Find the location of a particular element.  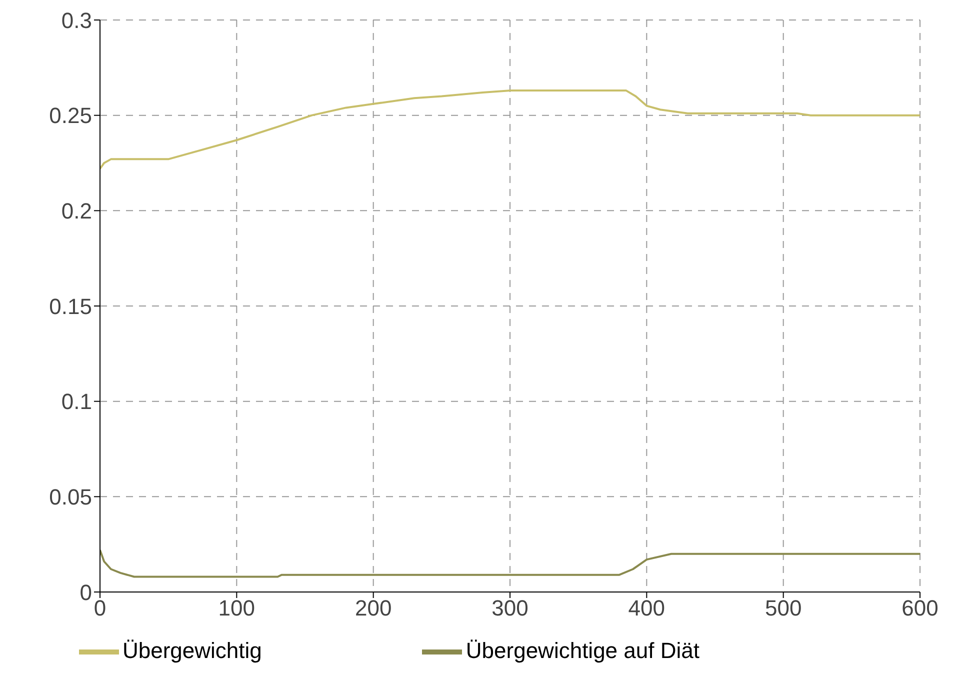

y-tick-label: 0.1 is located at coordinates (76, 401).